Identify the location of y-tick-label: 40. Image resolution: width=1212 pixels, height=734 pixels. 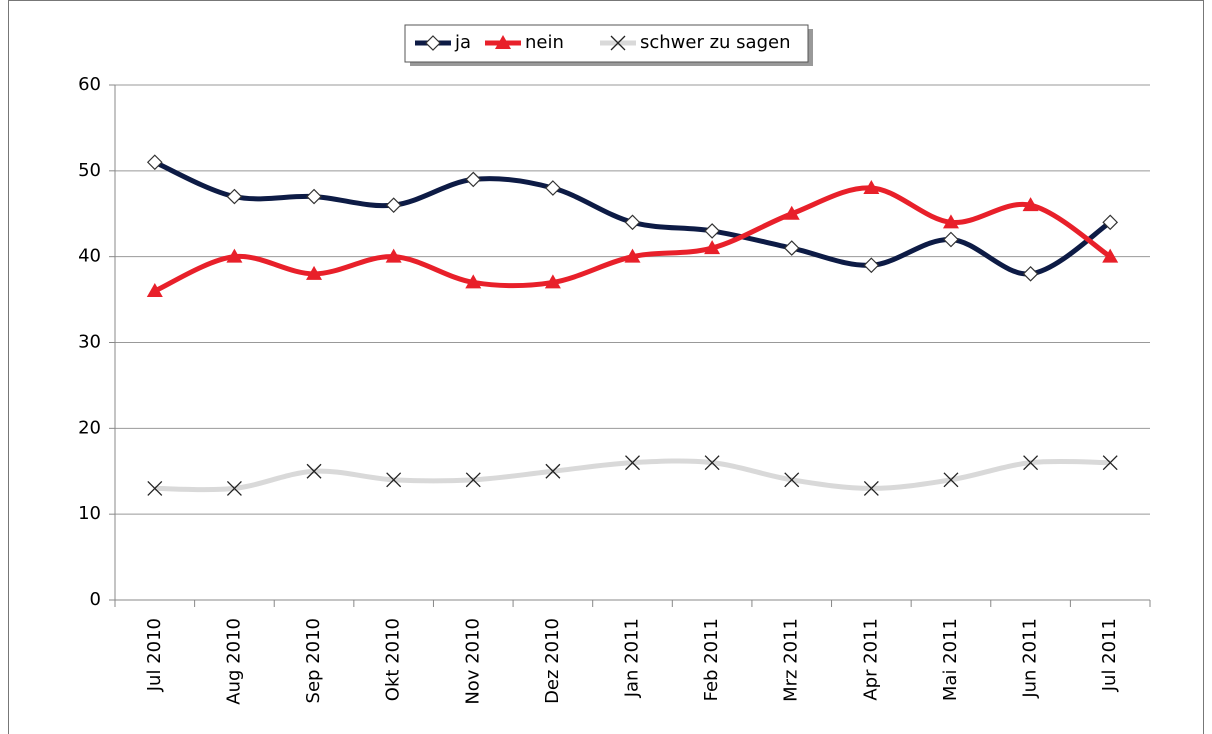
(89, 256).